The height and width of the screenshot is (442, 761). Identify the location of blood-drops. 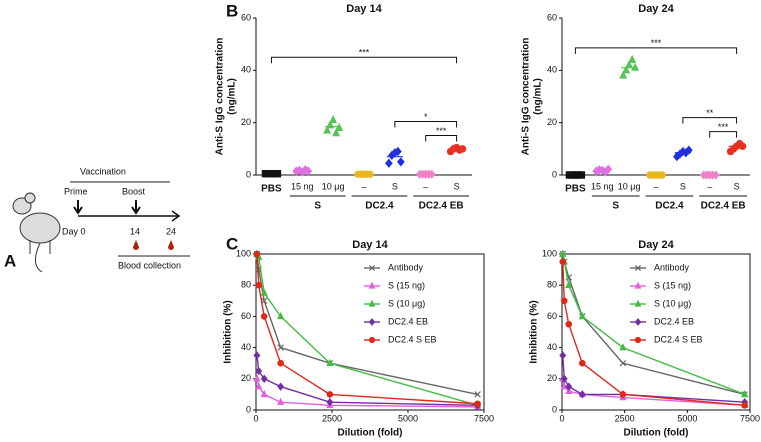
(153, 245).